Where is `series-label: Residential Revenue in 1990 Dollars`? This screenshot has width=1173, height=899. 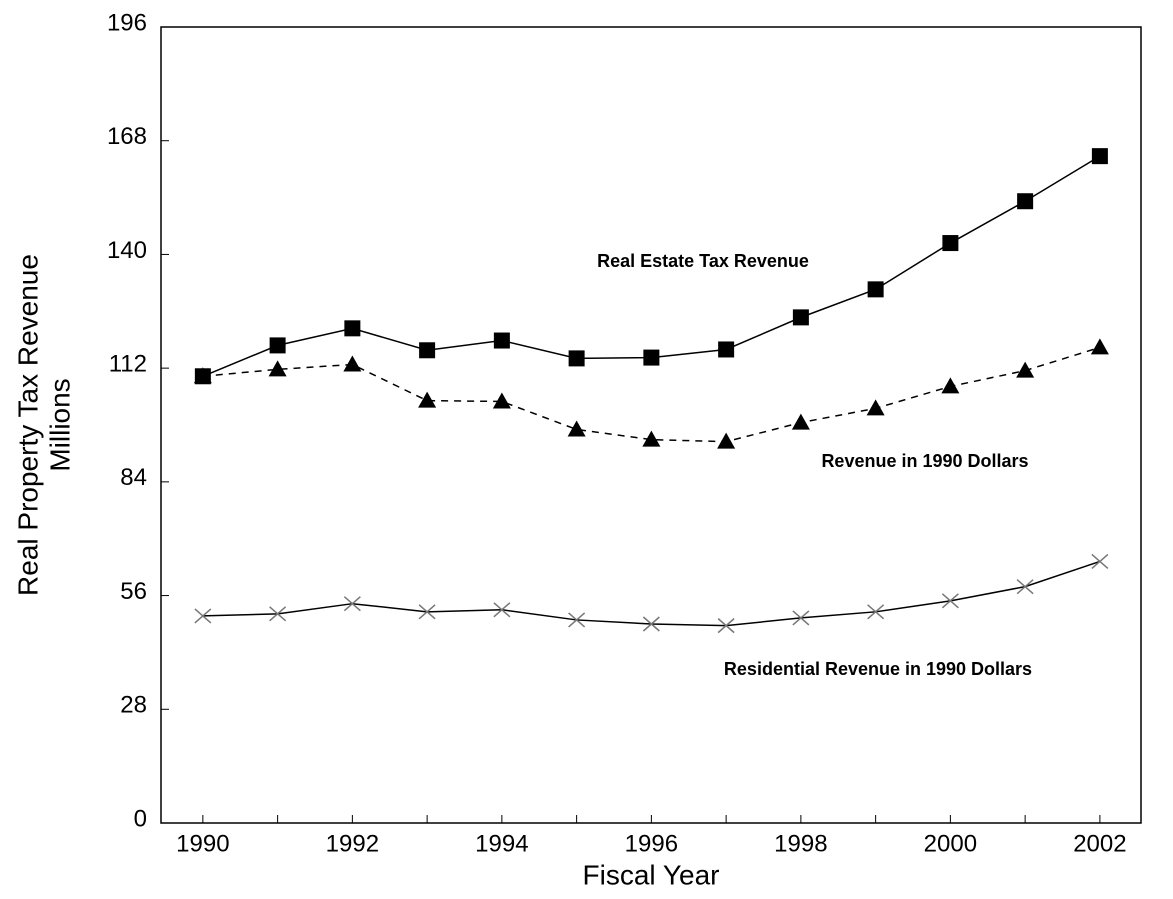 series-label: Residential Revenue in 1990 Dollars is located at coordinates (878, 669).